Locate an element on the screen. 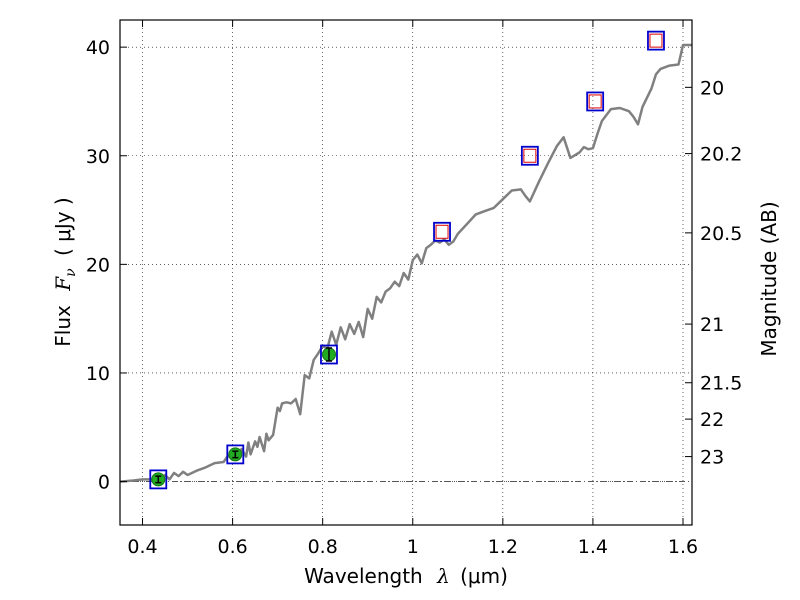  y-axis-label-symbol: F is located at coordinates (63, 284).